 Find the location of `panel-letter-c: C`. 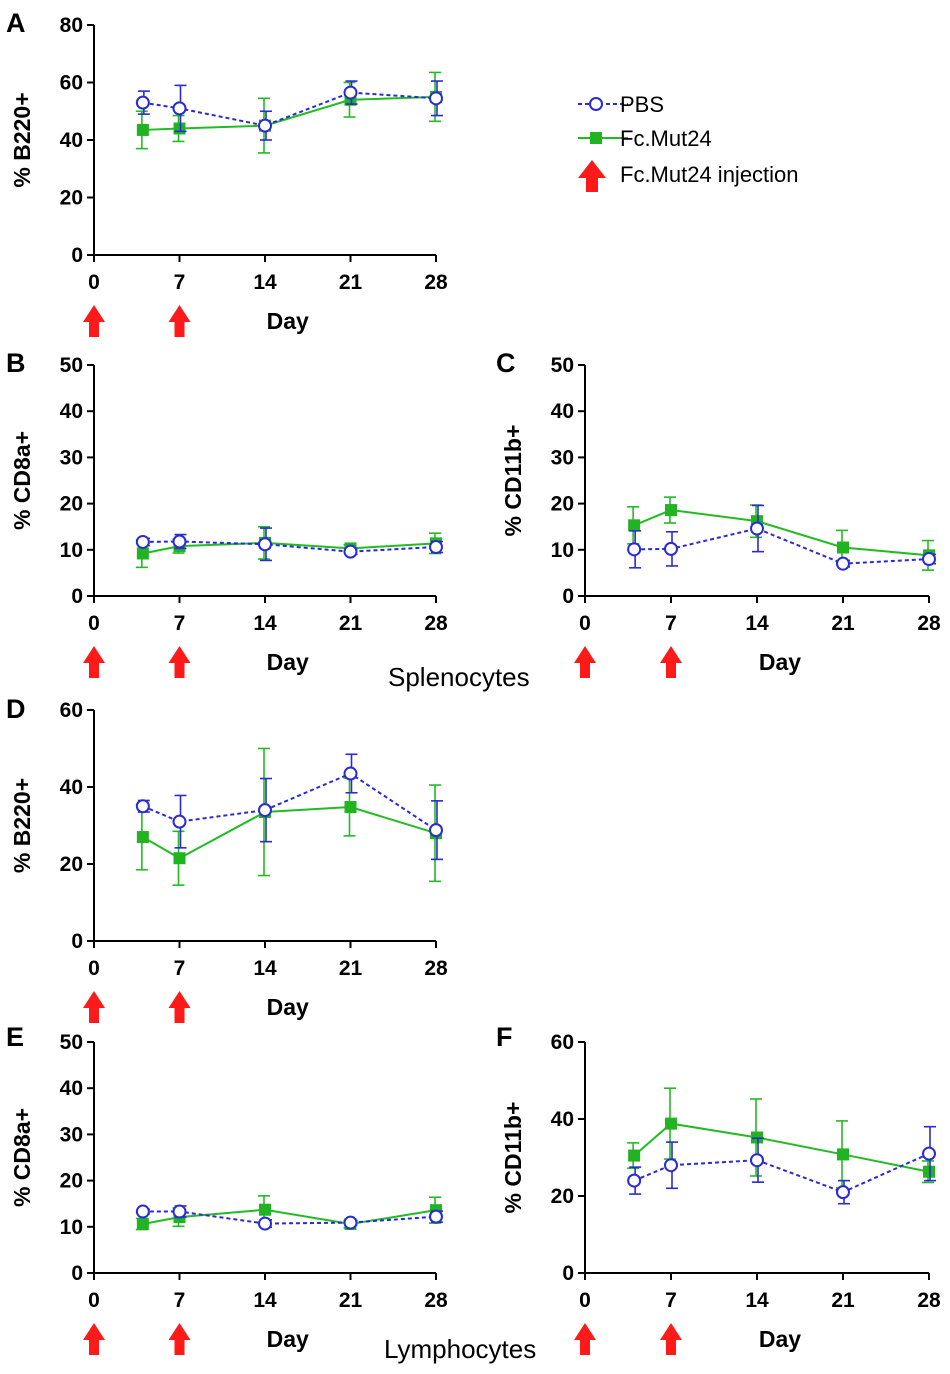

panel-letter-c: C is located at coordinates (506, 363).